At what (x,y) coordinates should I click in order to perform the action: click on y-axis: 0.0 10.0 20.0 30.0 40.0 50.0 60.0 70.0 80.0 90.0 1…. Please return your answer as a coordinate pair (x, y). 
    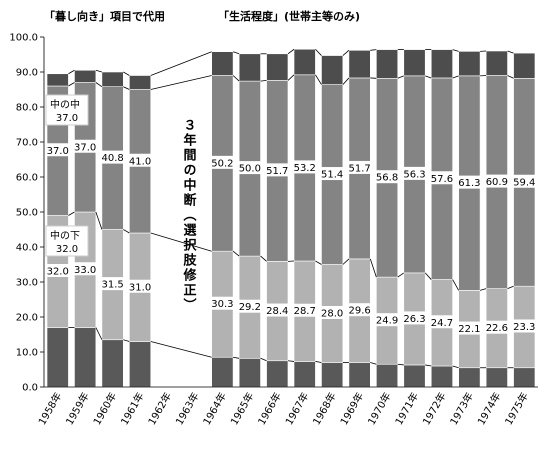
    Looking at the image, I should click on (27, 213).